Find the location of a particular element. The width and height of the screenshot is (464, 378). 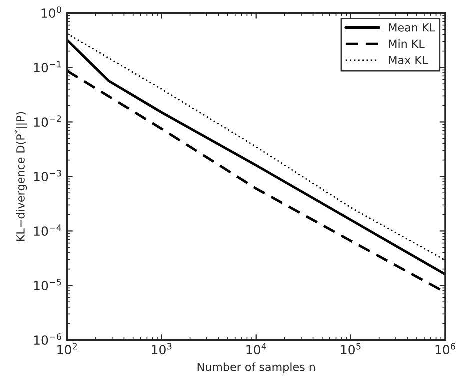

x-tick-label: 10$^{3}$ is located at coordinates (162, 349).